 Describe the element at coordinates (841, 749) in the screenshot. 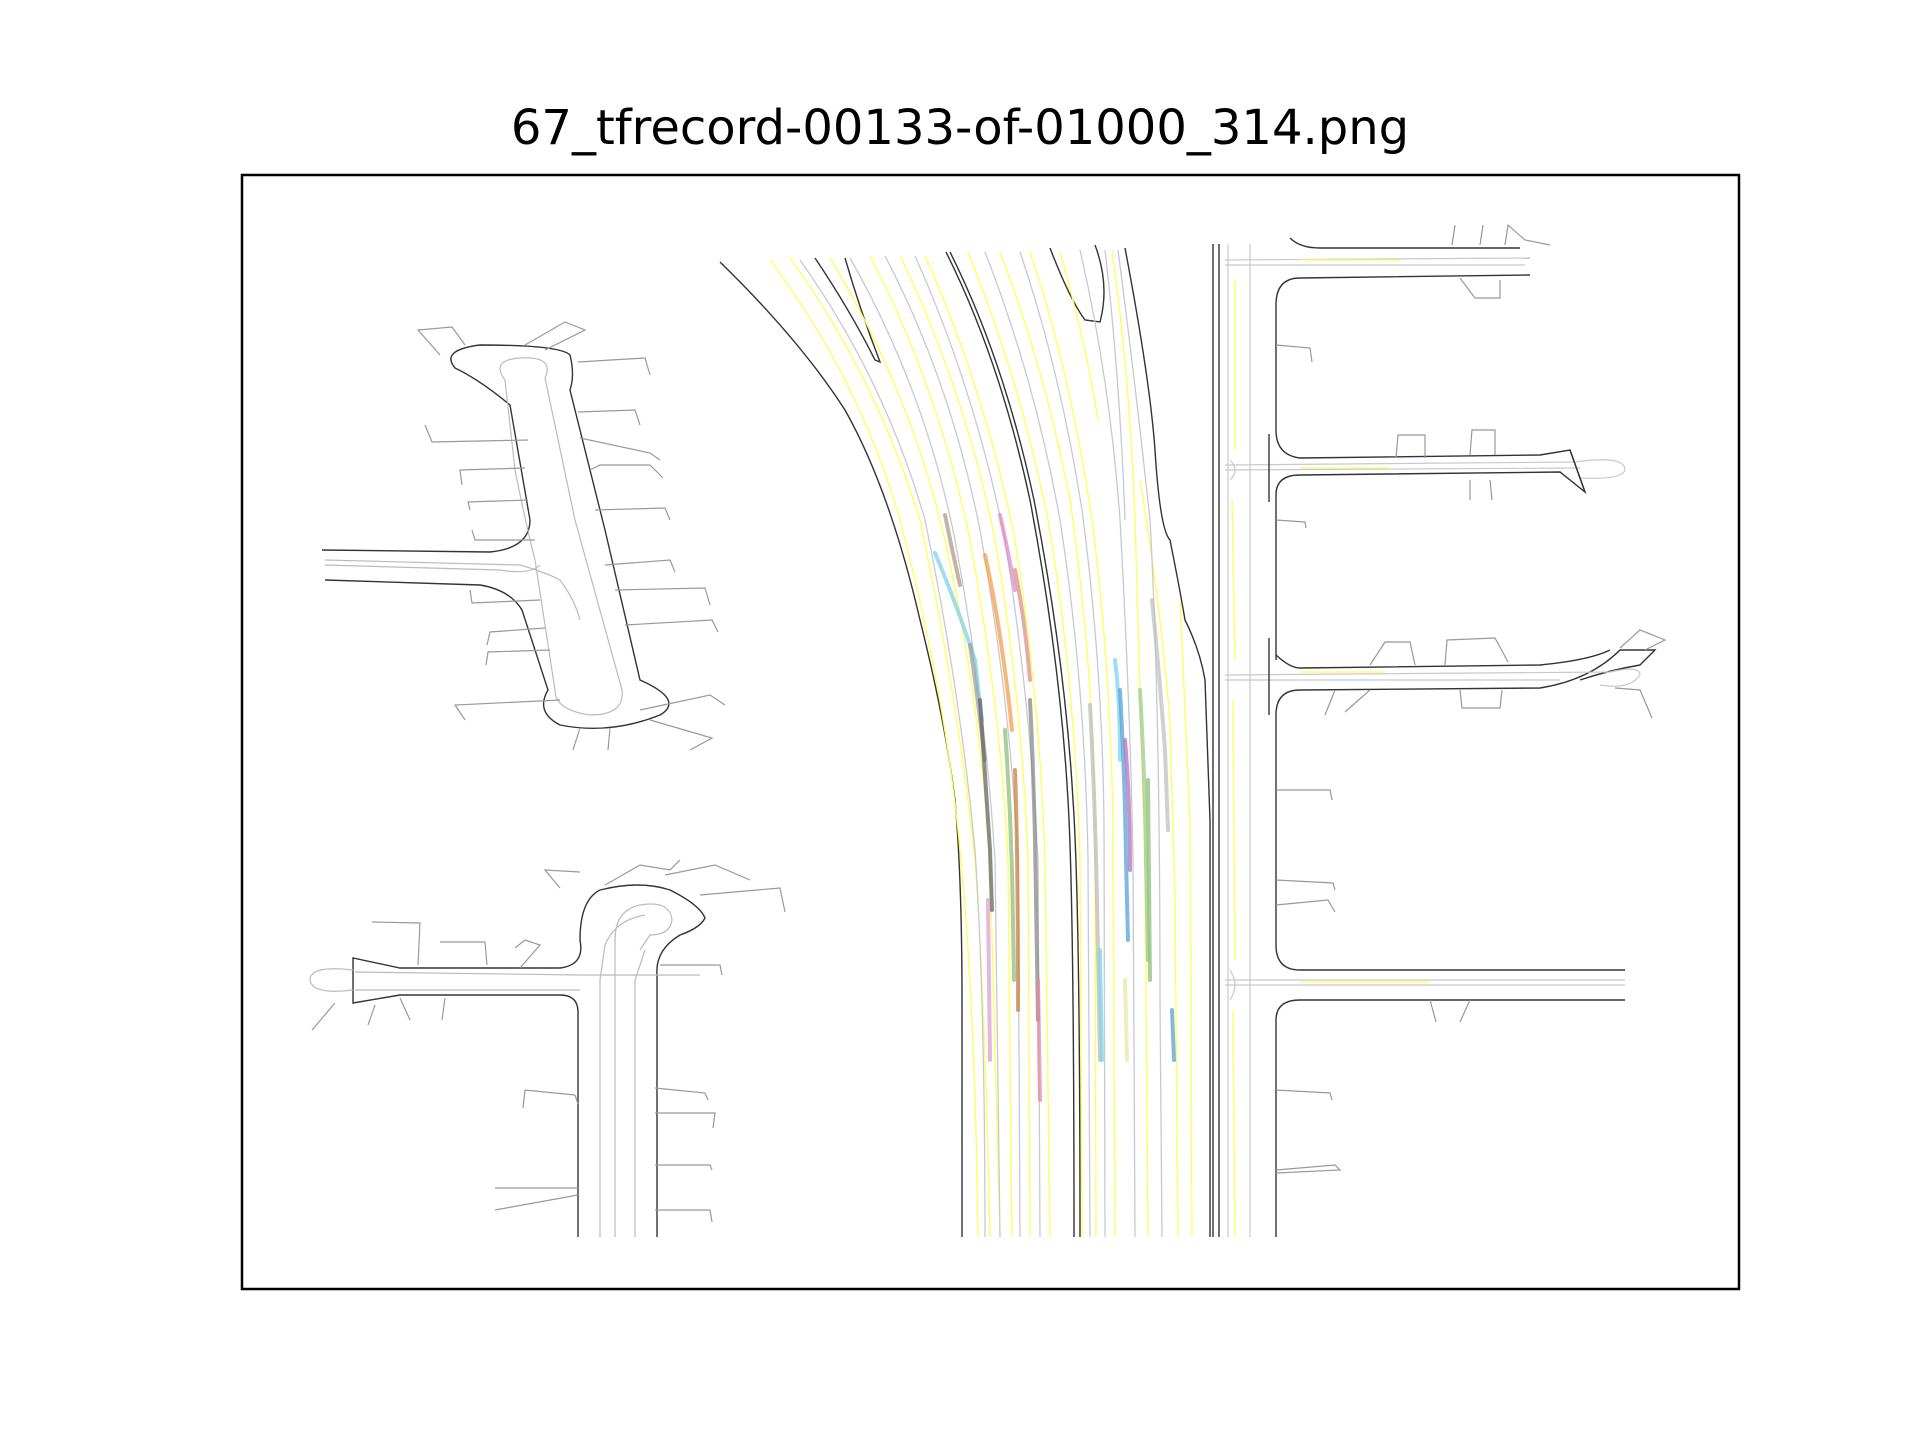

I see `road-edge-west` at that location.